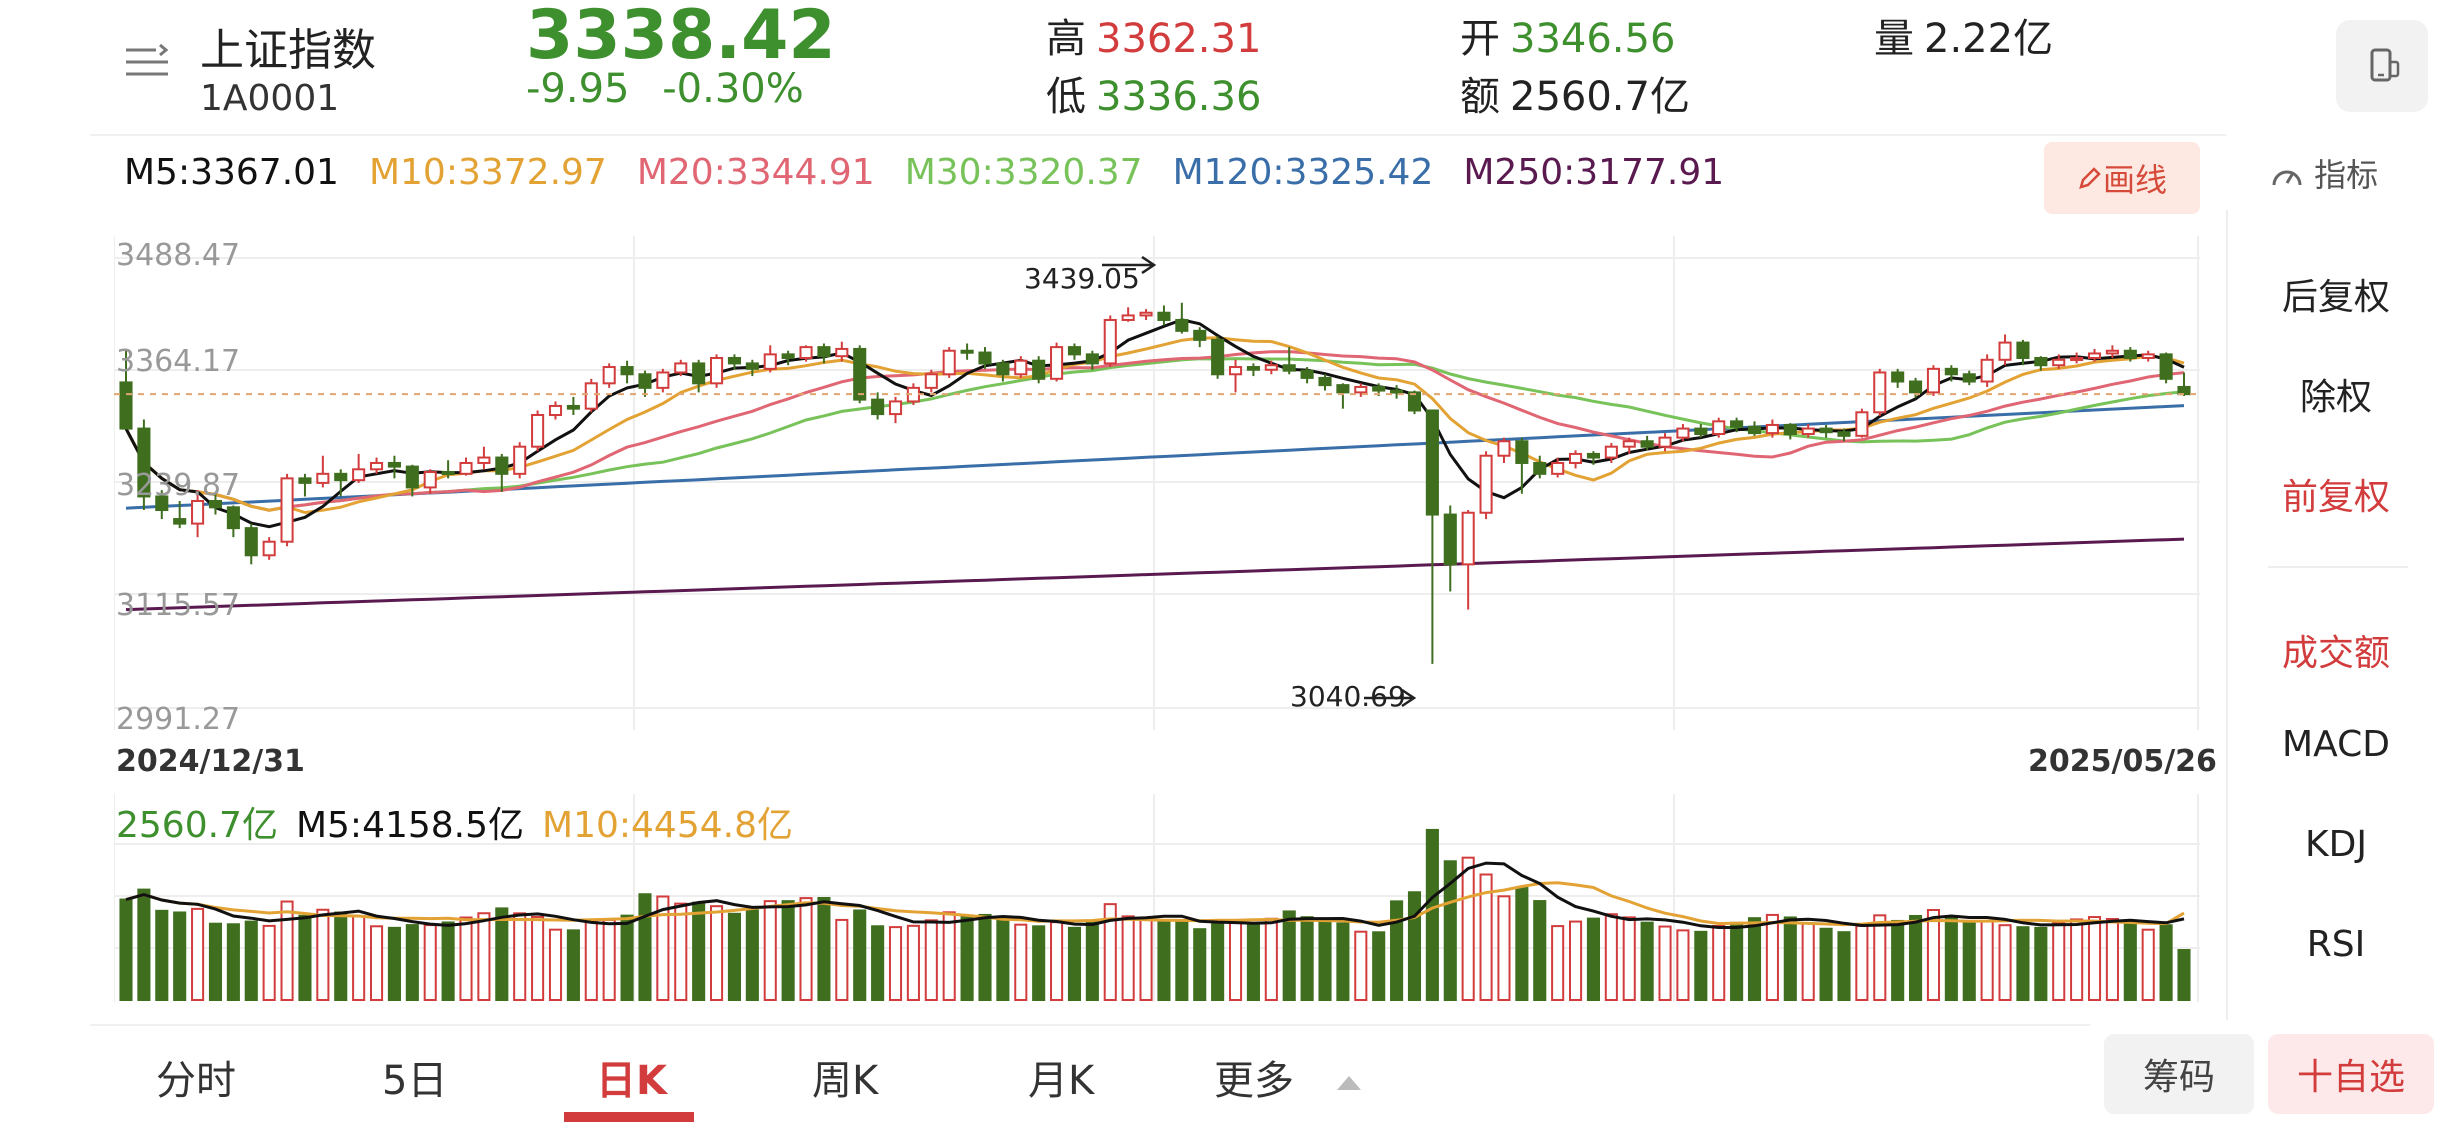 The height and width of the screenshot is (1122, 2442). What do you see at coordinates (2335, 497) in the screenshot?
I see `side-item-pre-adjust: 前复权` at bounding box center [2335, 497].